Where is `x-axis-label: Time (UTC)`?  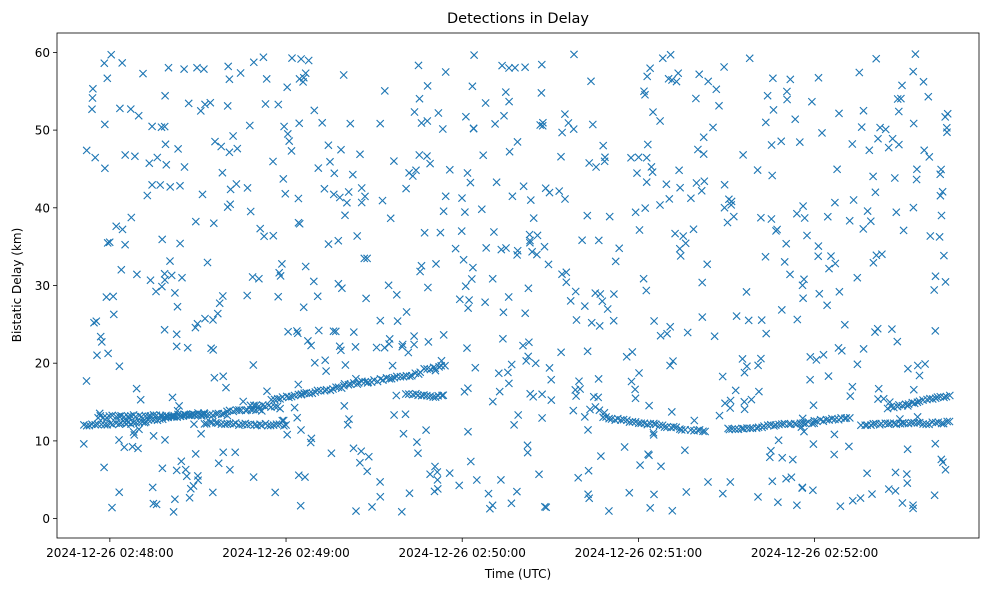
x-axis-label: Time (UTC) is located at coordinates (517, 574).